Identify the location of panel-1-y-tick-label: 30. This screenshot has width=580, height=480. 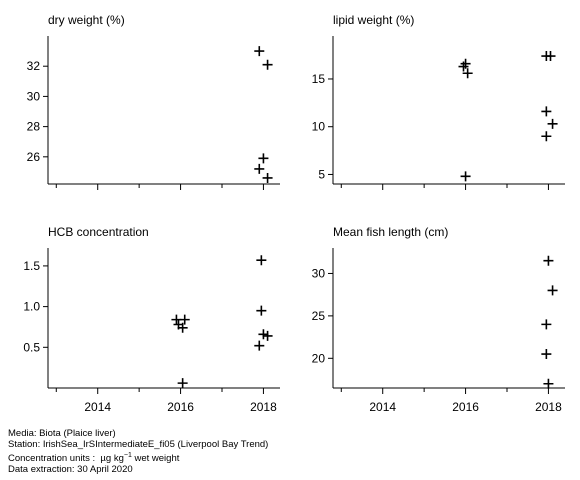
(34, 96).